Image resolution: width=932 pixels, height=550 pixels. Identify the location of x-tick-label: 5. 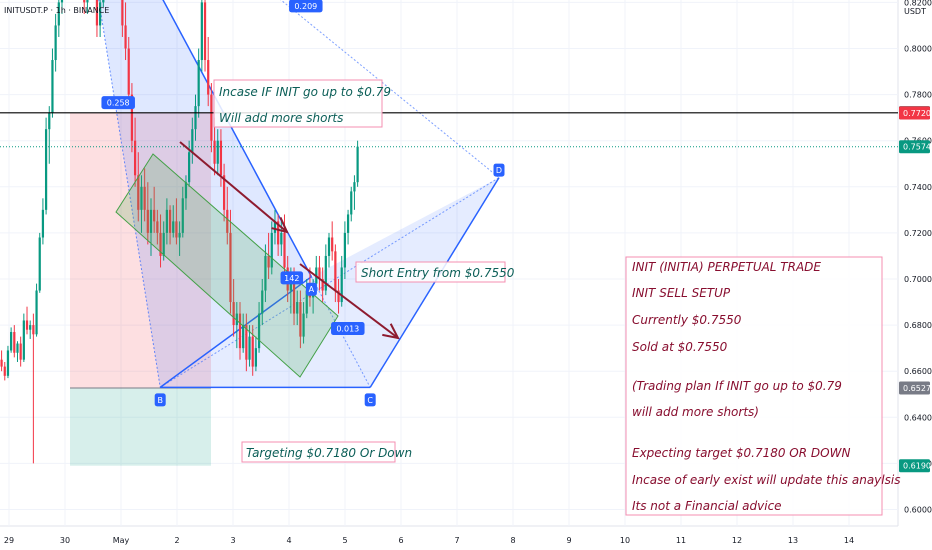
(344, 540).